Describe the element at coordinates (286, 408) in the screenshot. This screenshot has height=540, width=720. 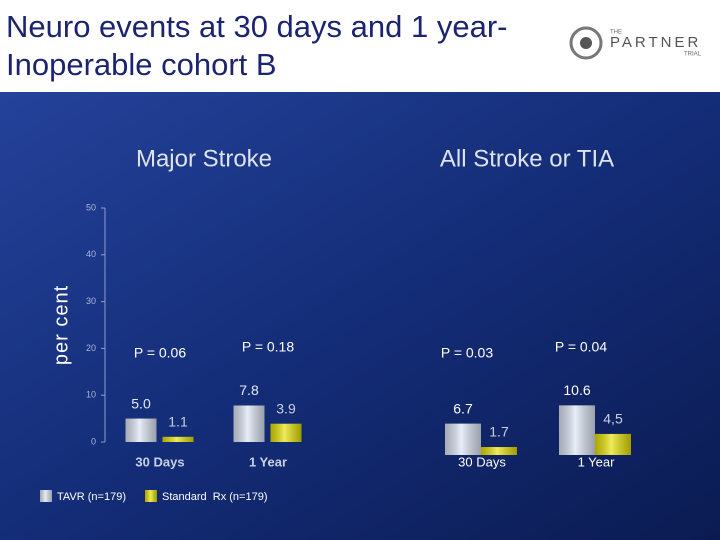
I see `value-label: 3.9` at that location.